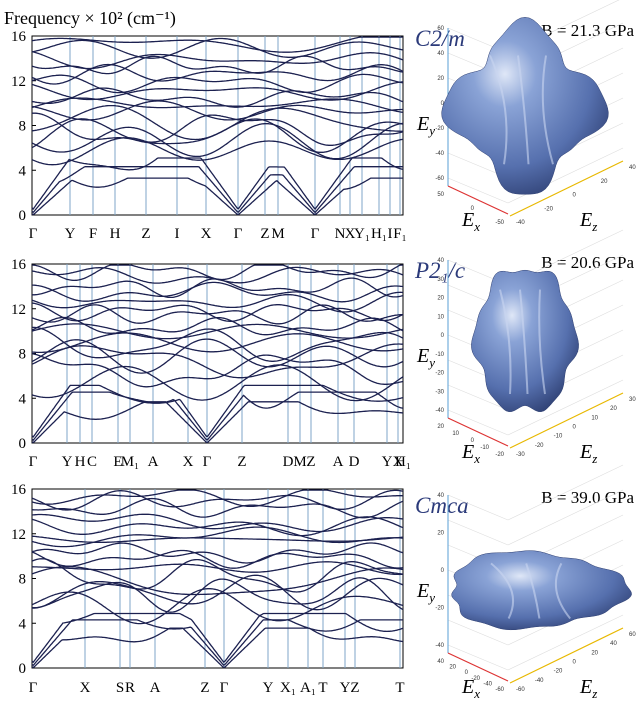 The width and height of the screenshot is (640, 704). I want to click on k-point-label: T, so click(399, 688).